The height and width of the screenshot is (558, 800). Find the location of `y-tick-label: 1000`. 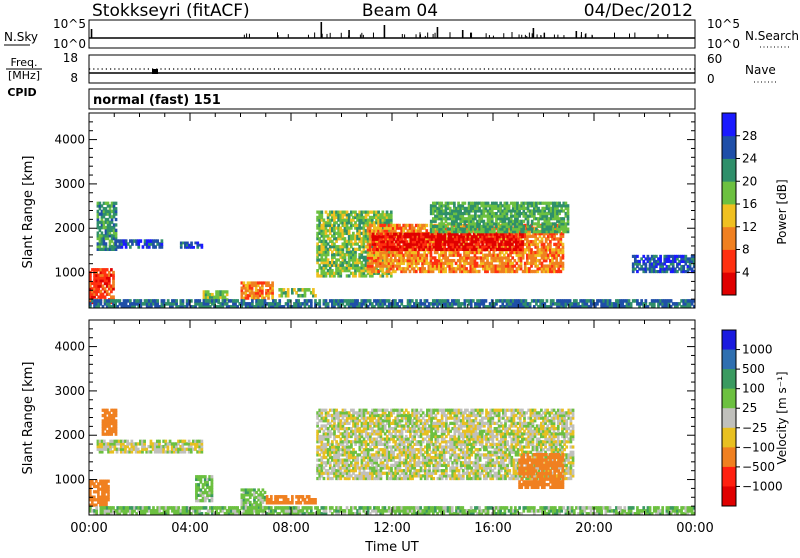

y-tick-label: 1000 is located at coordinates (69, 273).